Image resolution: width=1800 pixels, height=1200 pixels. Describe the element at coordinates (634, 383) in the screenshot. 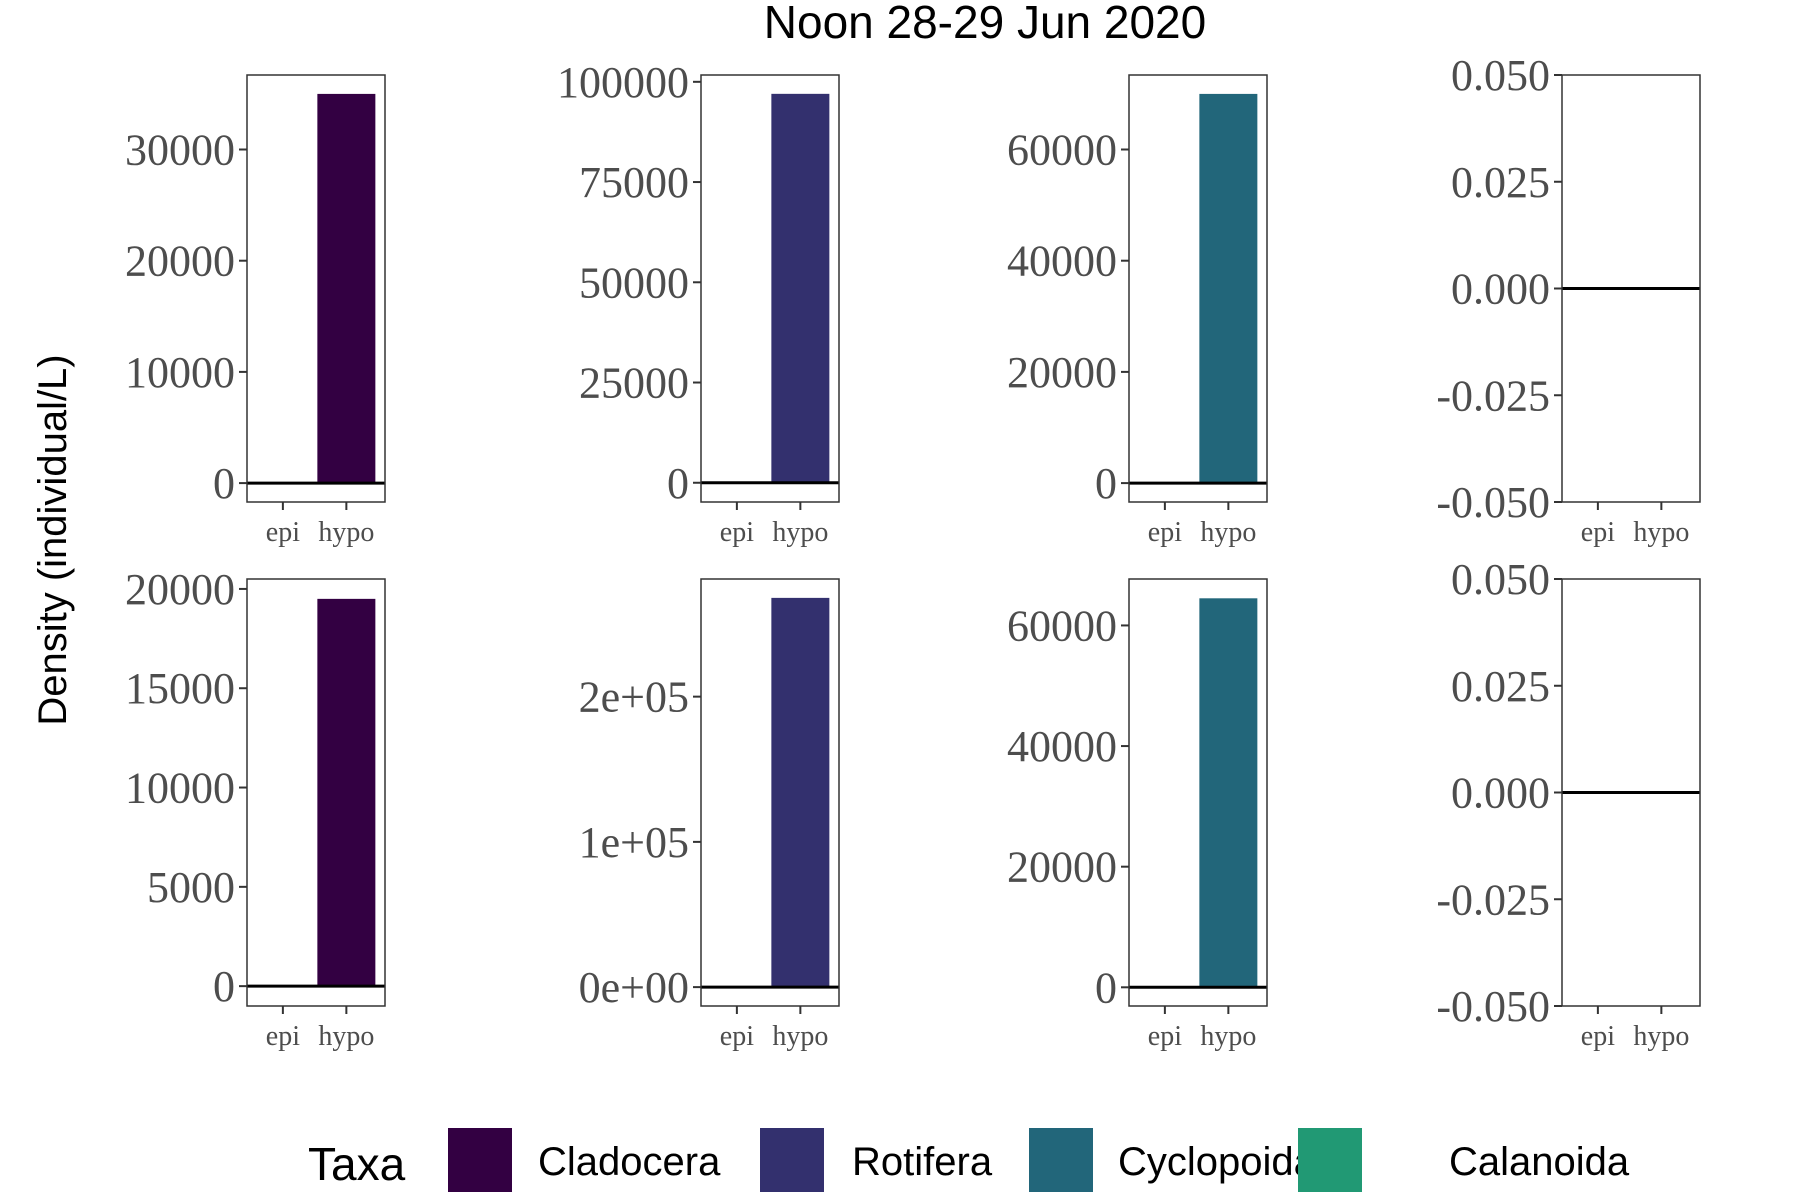

I see `y-tick-label: 25000` at that location.